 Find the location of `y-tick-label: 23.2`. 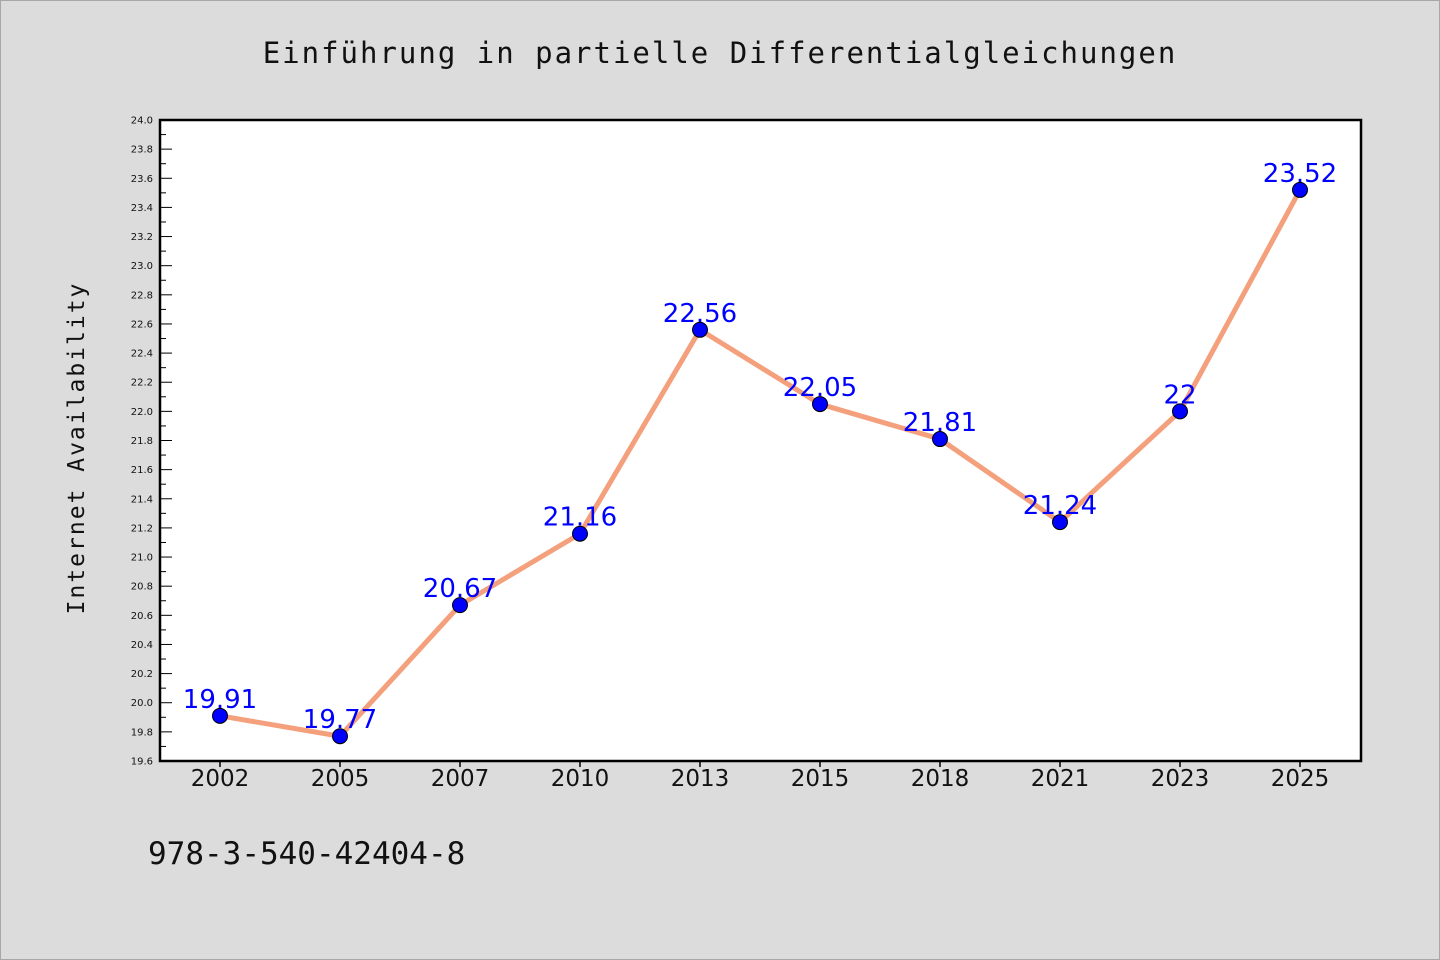

y-tick-label: 23.2 is located at coordinates (142, 237).